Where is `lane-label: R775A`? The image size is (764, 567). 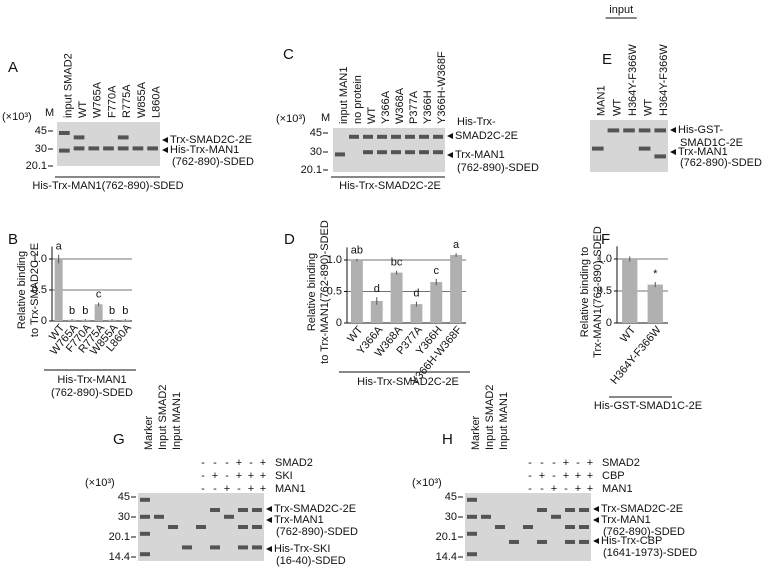
lane-label: R775A is located at coordinates (127, 101).